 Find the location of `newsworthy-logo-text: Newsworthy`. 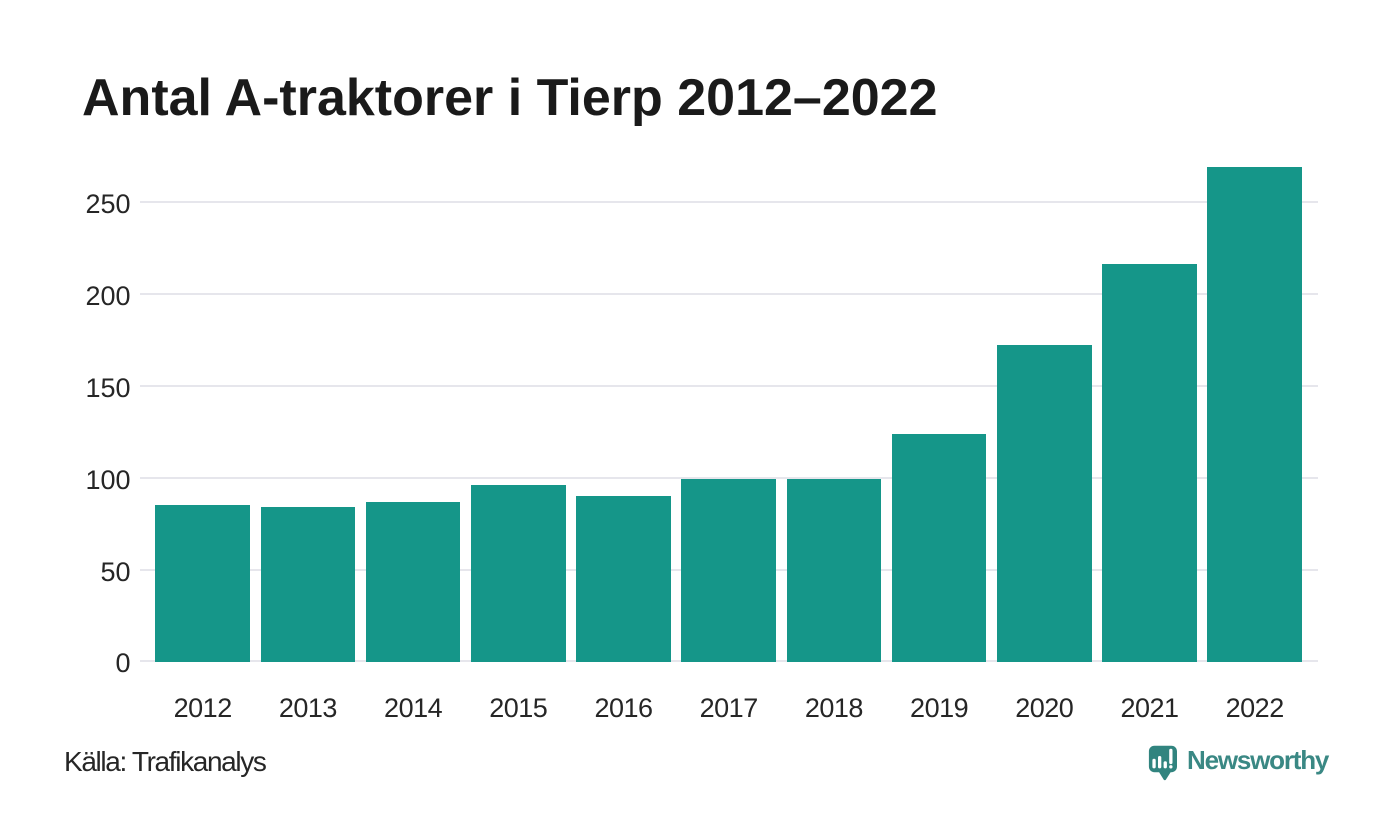

newsworthy-logo-text: Newsworthy is located at coordinates (1258, 760).